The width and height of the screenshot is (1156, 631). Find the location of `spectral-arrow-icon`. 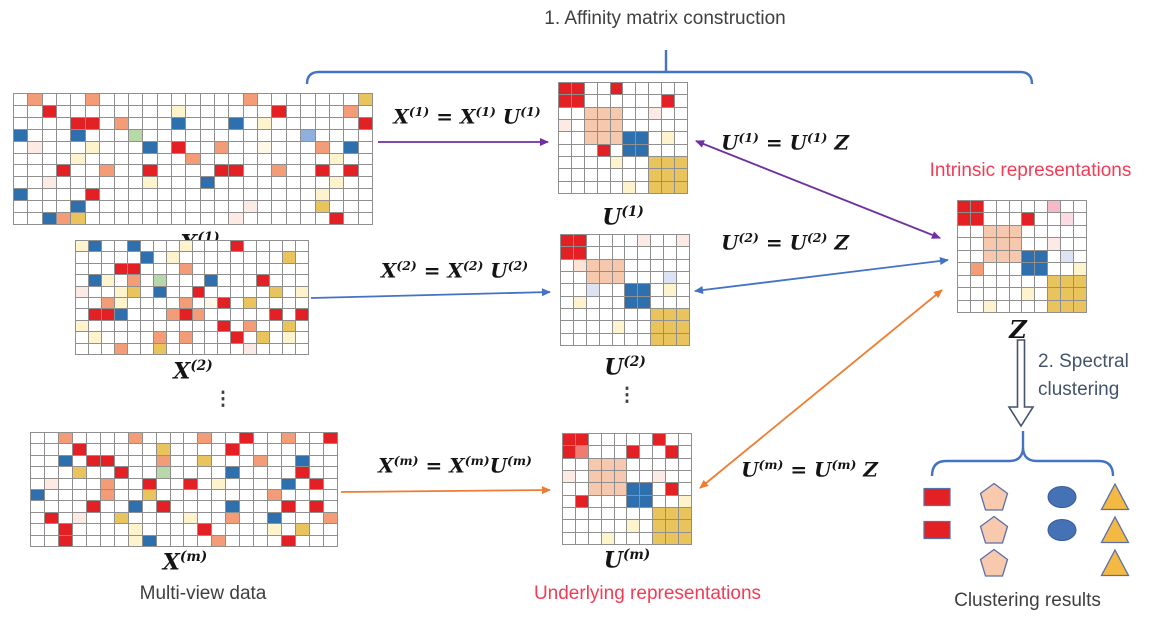

spectral-arrow-icon is located at coordinates (1021, 383).